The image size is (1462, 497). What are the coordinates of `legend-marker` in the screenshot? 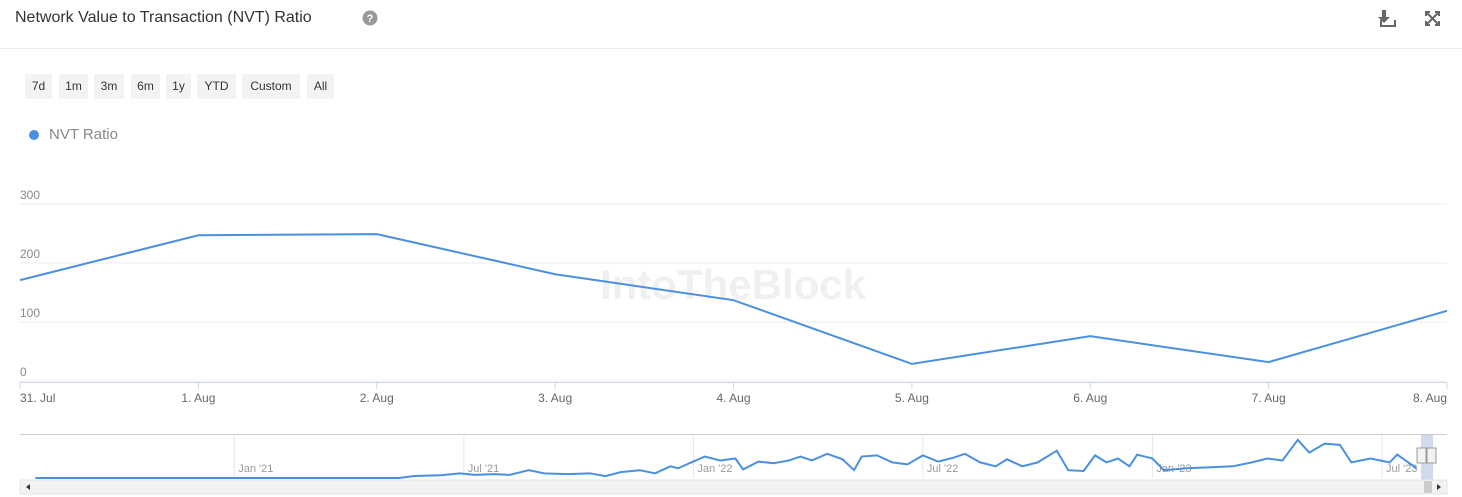 It's located at (34, 135).